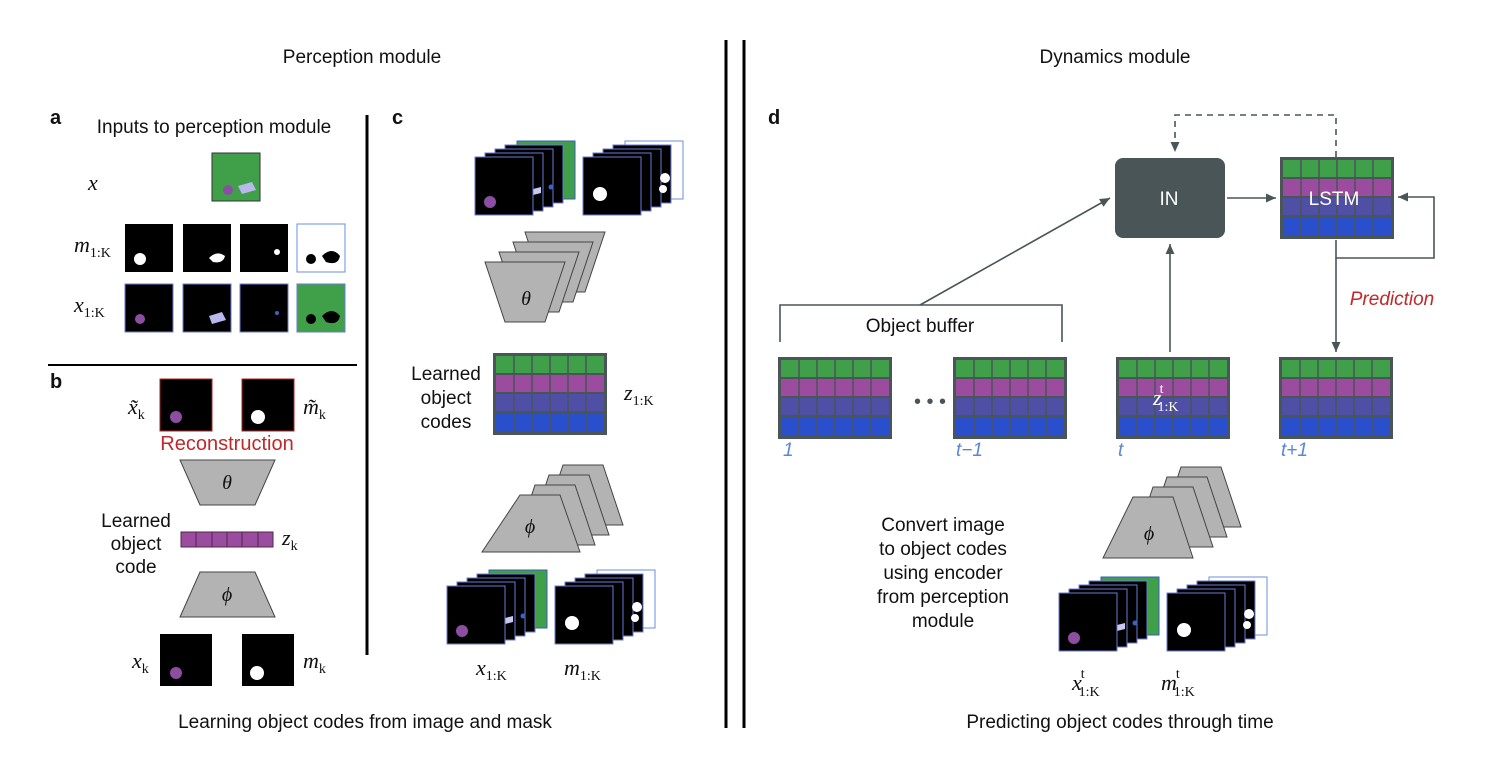 Image resolution: width=1486 pixels, height=758 pixels. Describe the element at coordinates (186, 660) in the screenshot. I see `input-image-k` at that location.